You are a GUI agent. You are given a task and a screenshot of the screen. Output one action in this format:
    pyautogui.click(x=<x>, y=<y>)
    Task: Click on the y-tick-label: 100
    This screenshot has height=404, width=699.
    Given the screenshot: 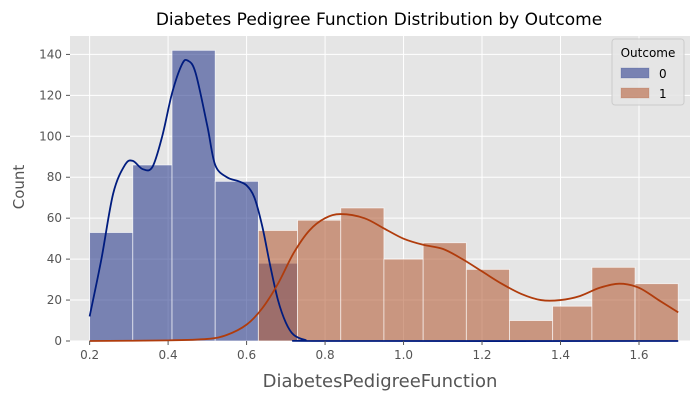 What is the action you would take?
    pyautogui.click(x=50, y=136)
    